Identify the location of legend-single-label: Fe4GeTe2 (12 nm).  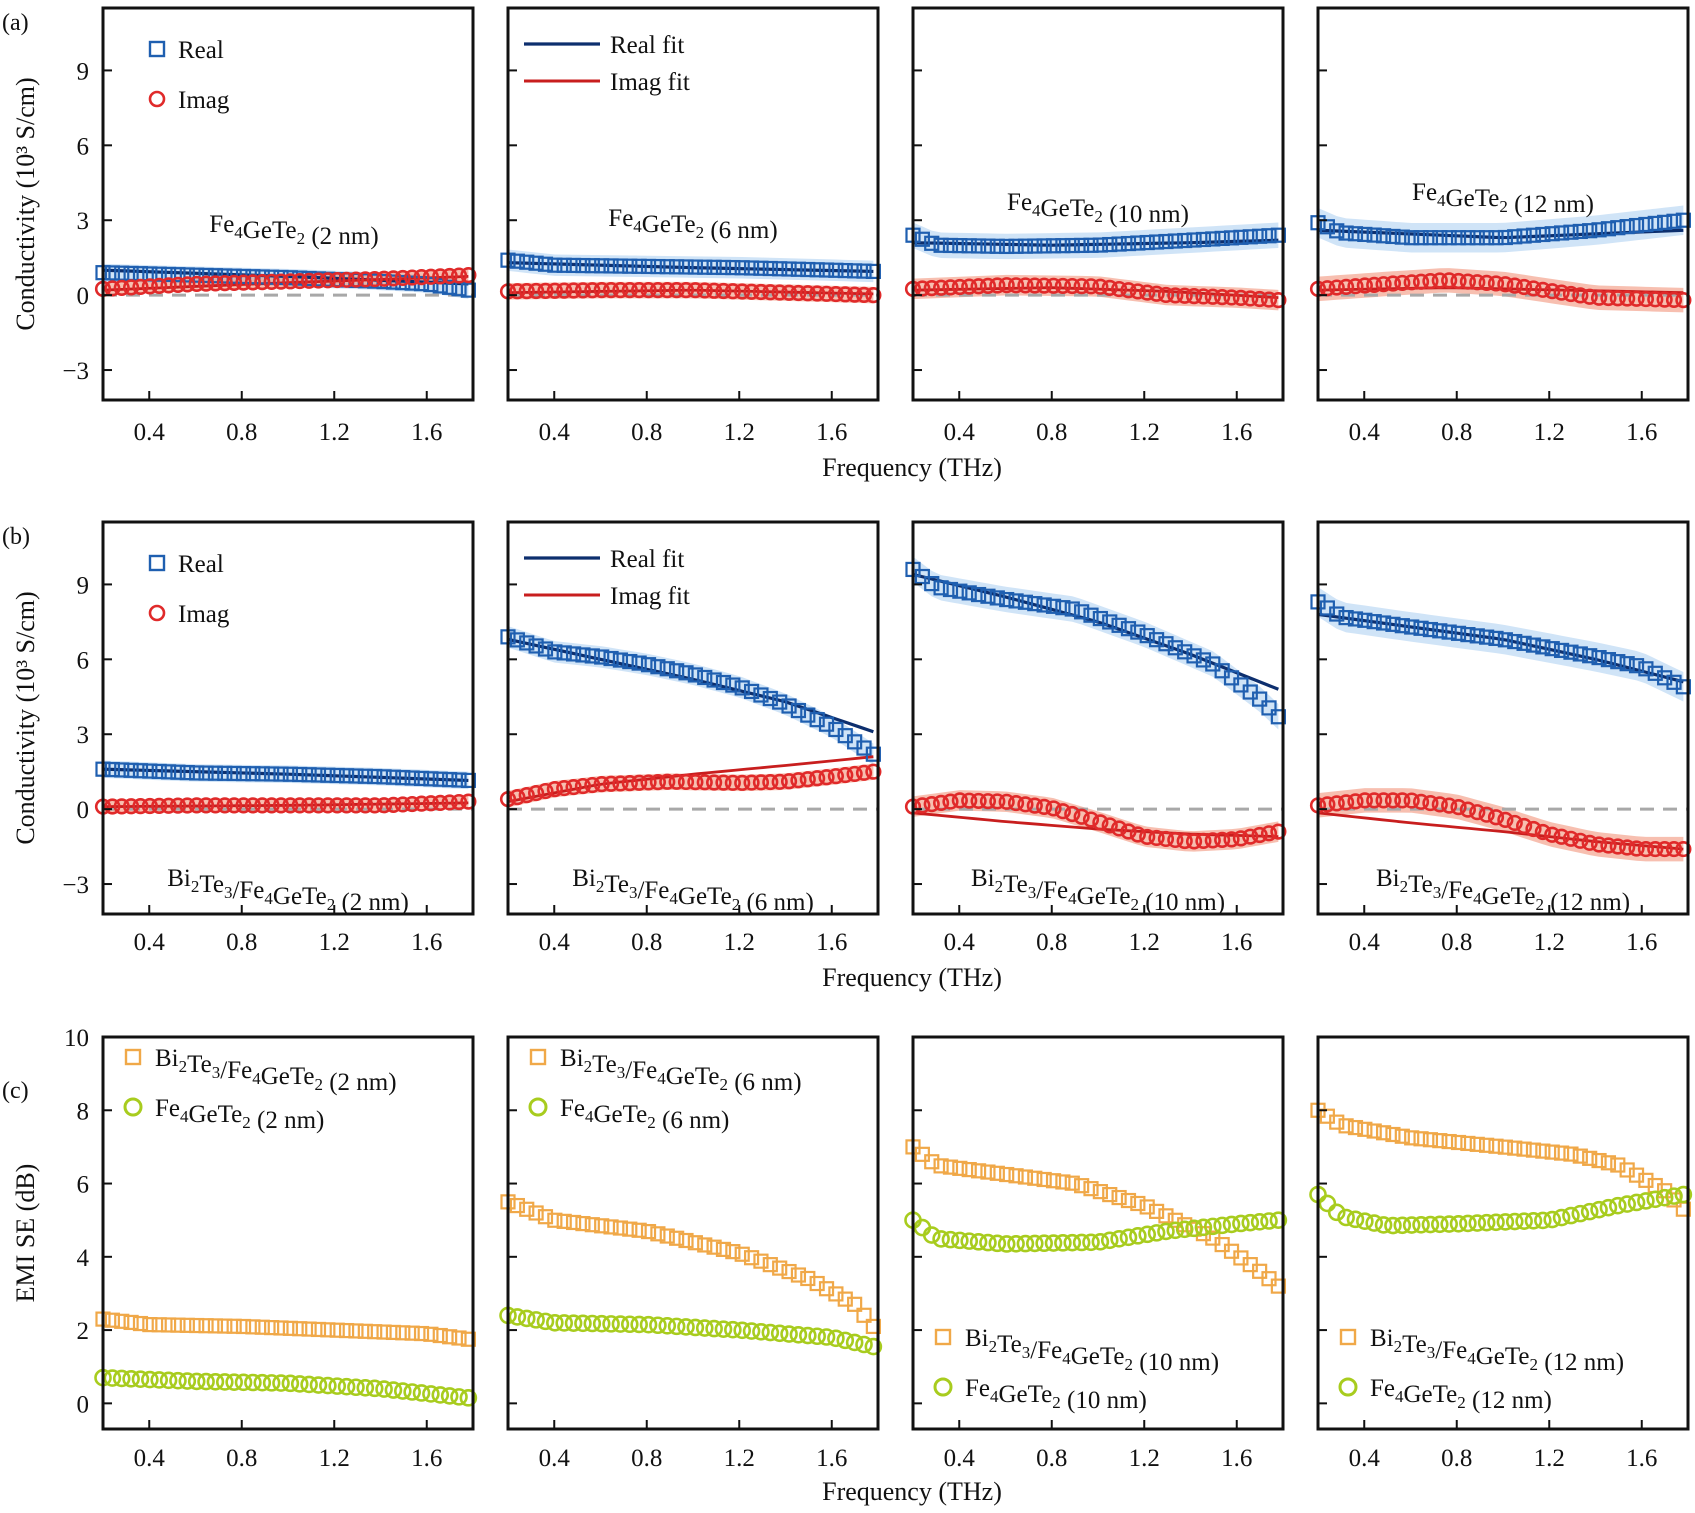
(1461, 1394).